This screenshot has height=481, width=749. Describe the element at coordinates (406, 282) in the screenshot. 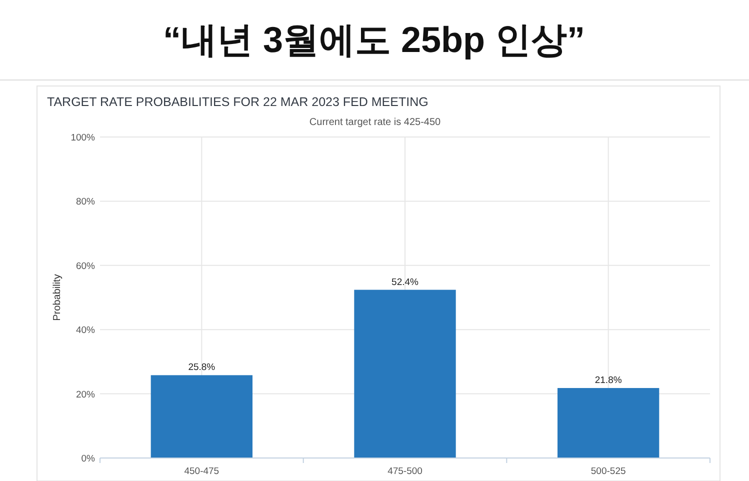

I see `data-label: 52.4%` at that location.